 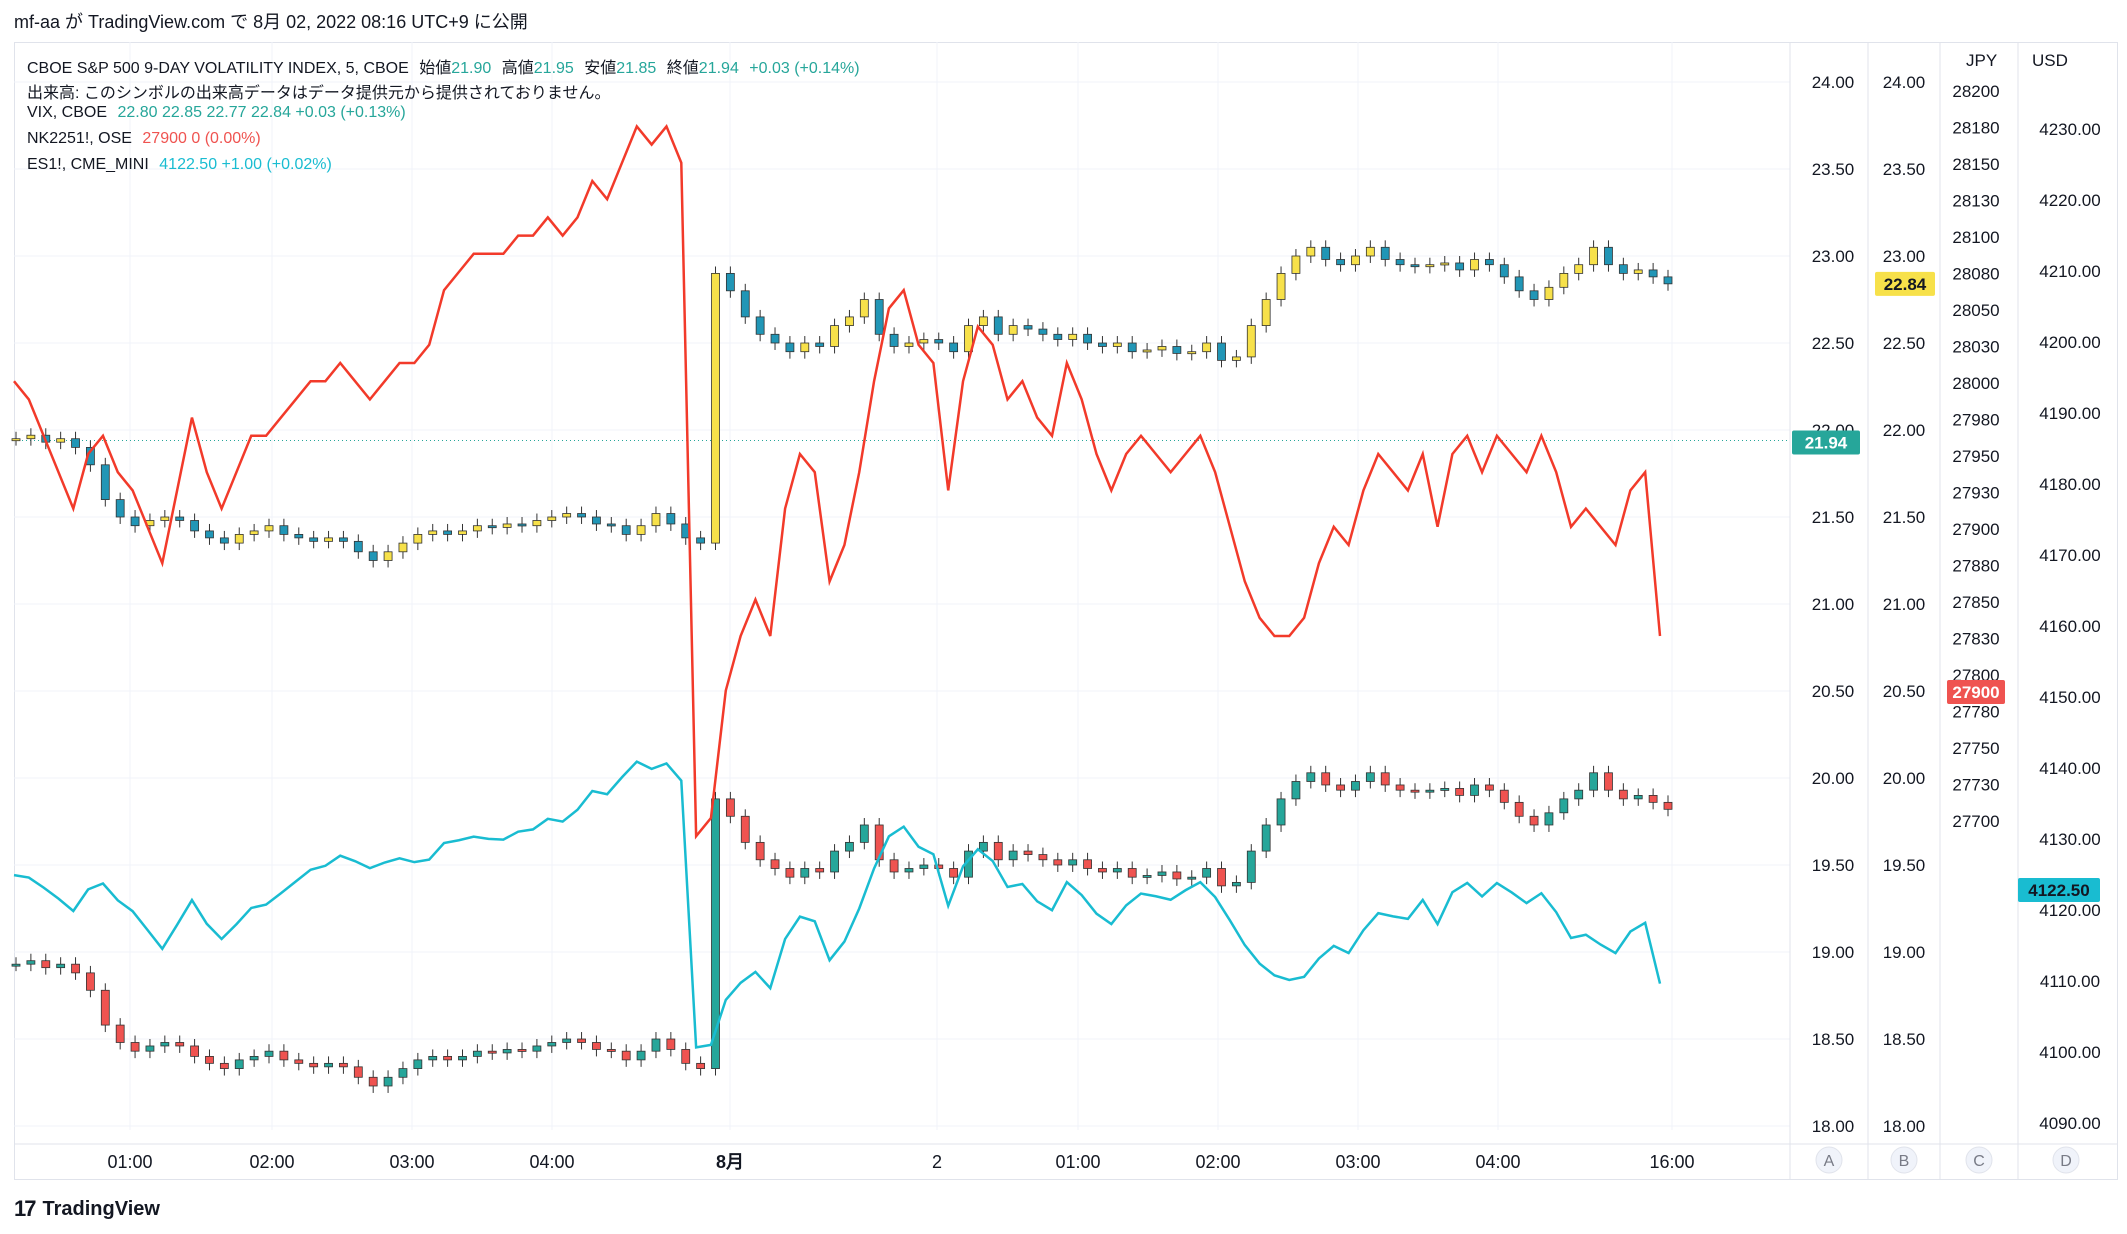 I want to click on axis-a-tick-label: 18.00, so click(x=1833, y=1126).